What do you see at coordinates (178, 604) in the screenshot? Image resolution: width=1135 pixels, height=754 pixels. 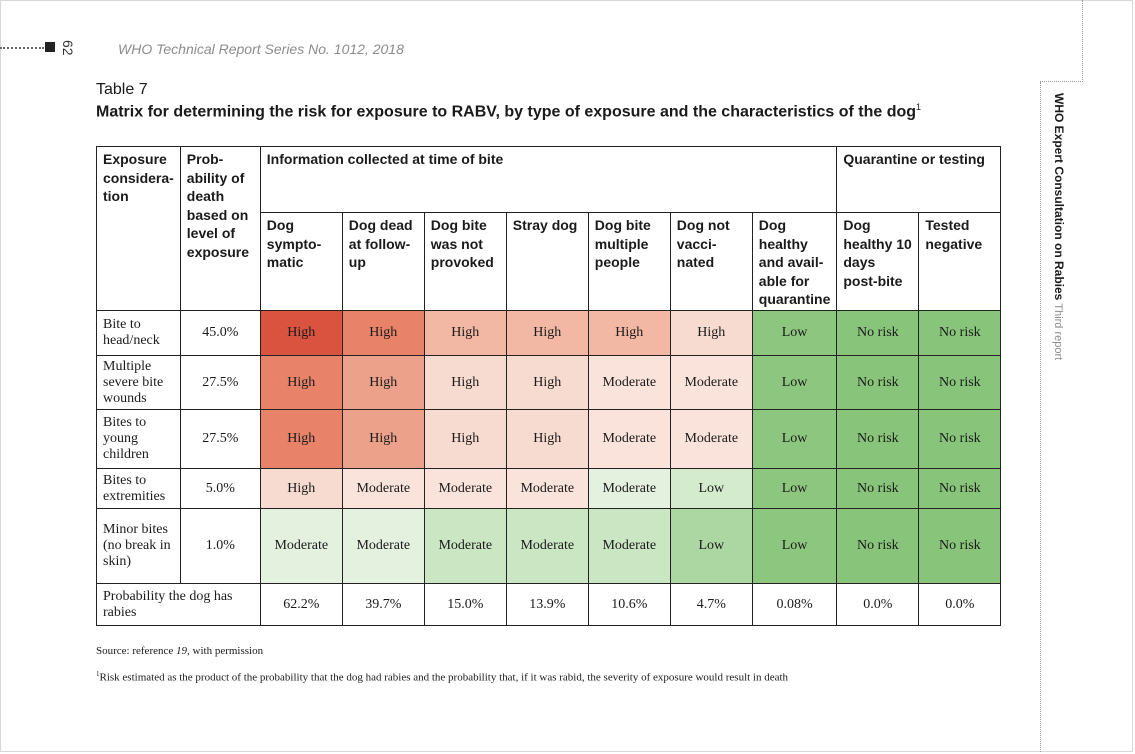 I see `footer-label: Probability the dog has rabies` at bounding box center [178, 604].